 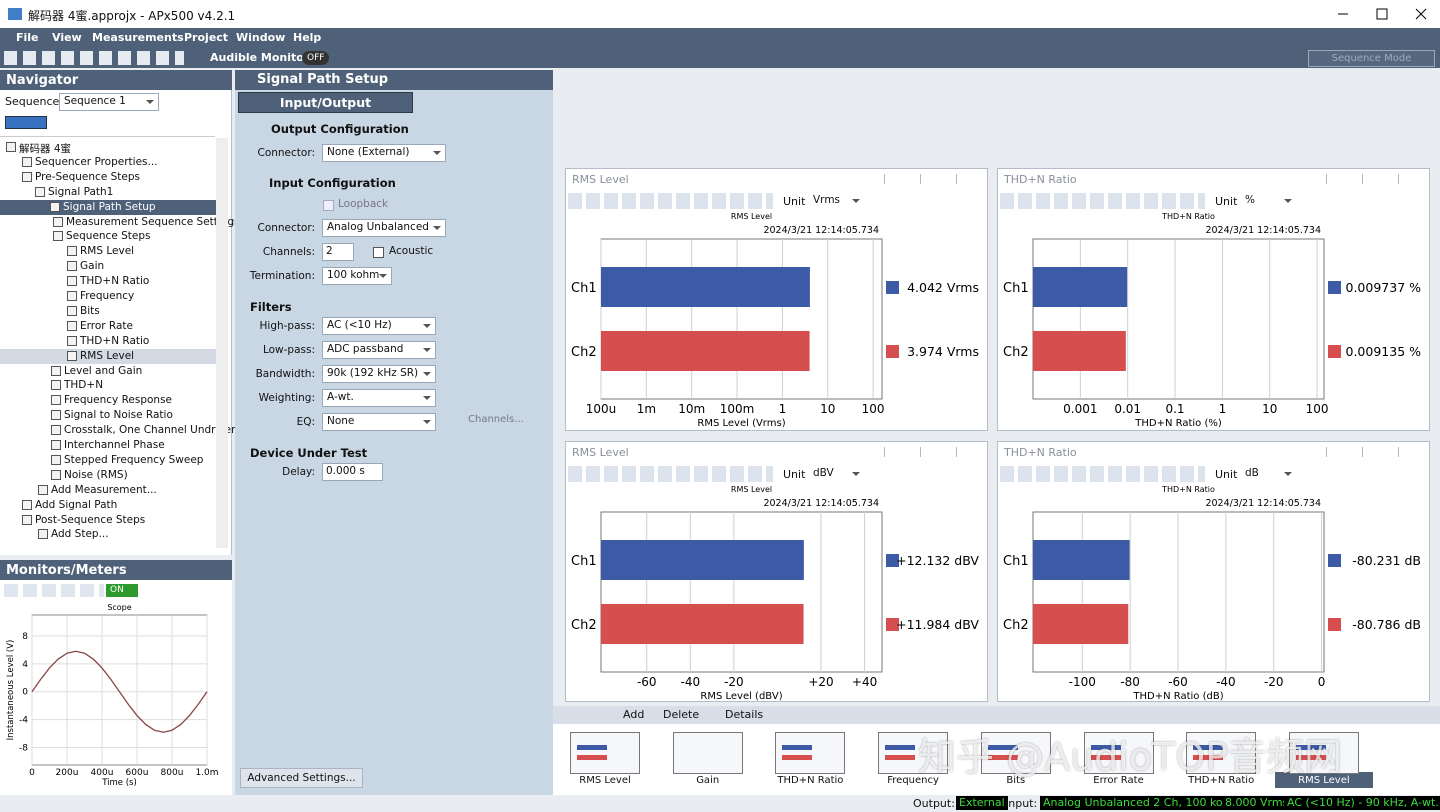 What do you see at coordinates (261, 37) in the screenshot?
I see `menu-item: Window` at bounding box center [261, 37].